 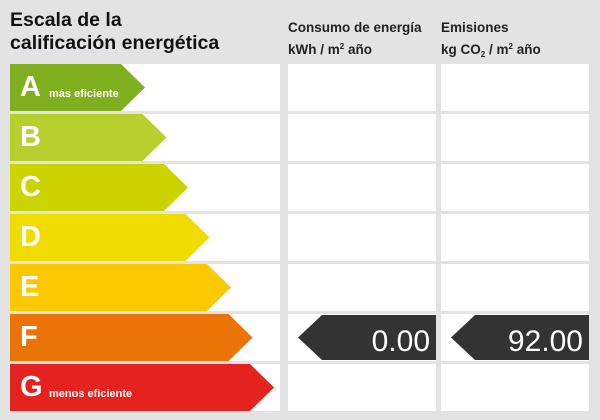 What do you see at coordinates (30, 237) in the screenshot?
I see `rating-letter: D` at bounding box center [30, 237].